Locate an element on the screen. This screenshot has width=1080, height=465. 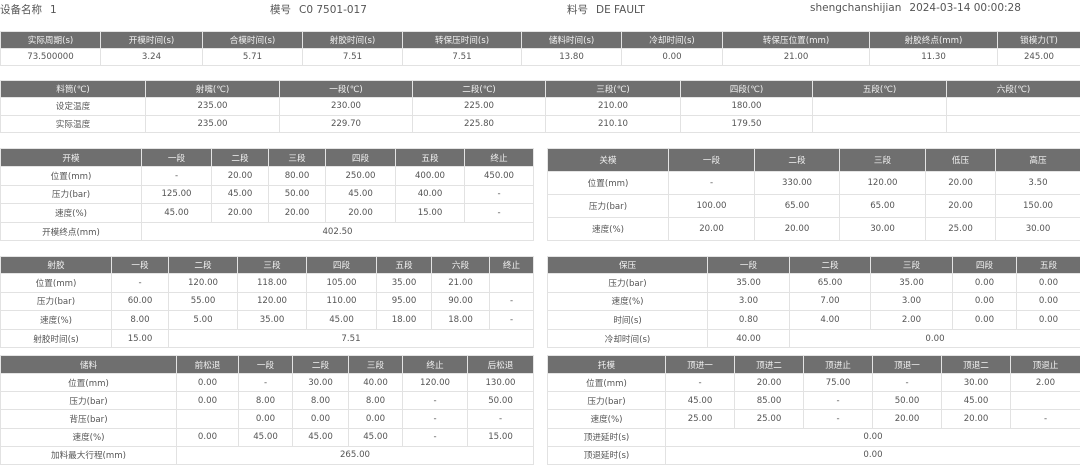
device-name-label: 设备名称 is located at coordinates (21, 10).